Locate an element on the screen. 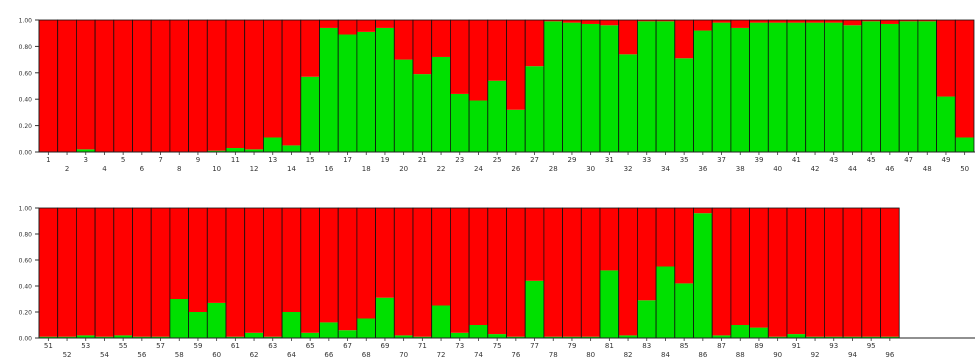 The image size is (980, 361). x-tick-label: 2 is located at coordinates (67, 169).